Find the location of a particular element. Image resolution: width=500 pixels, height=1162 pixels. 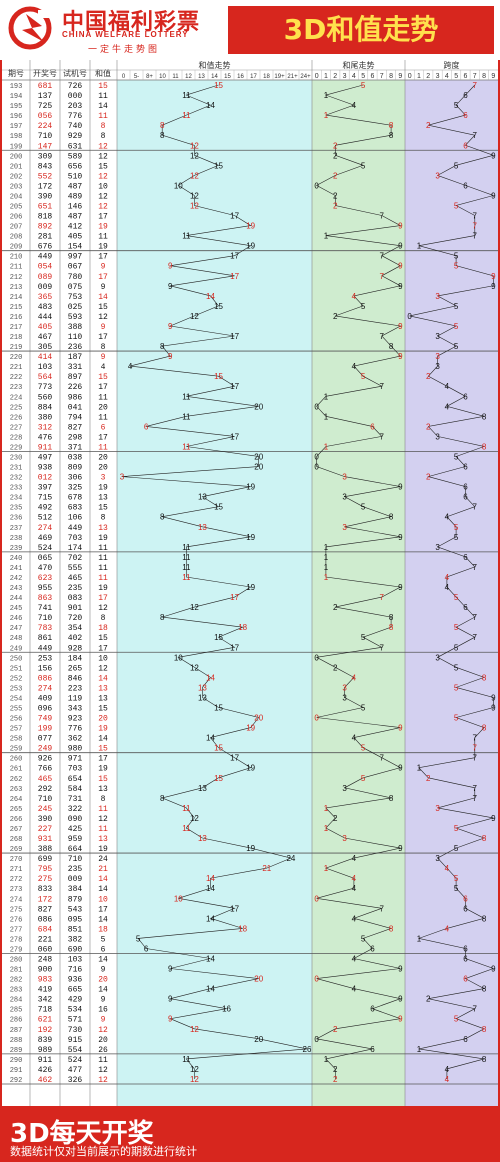

test-number-cell: 388 is located at coordinates (75, 327).